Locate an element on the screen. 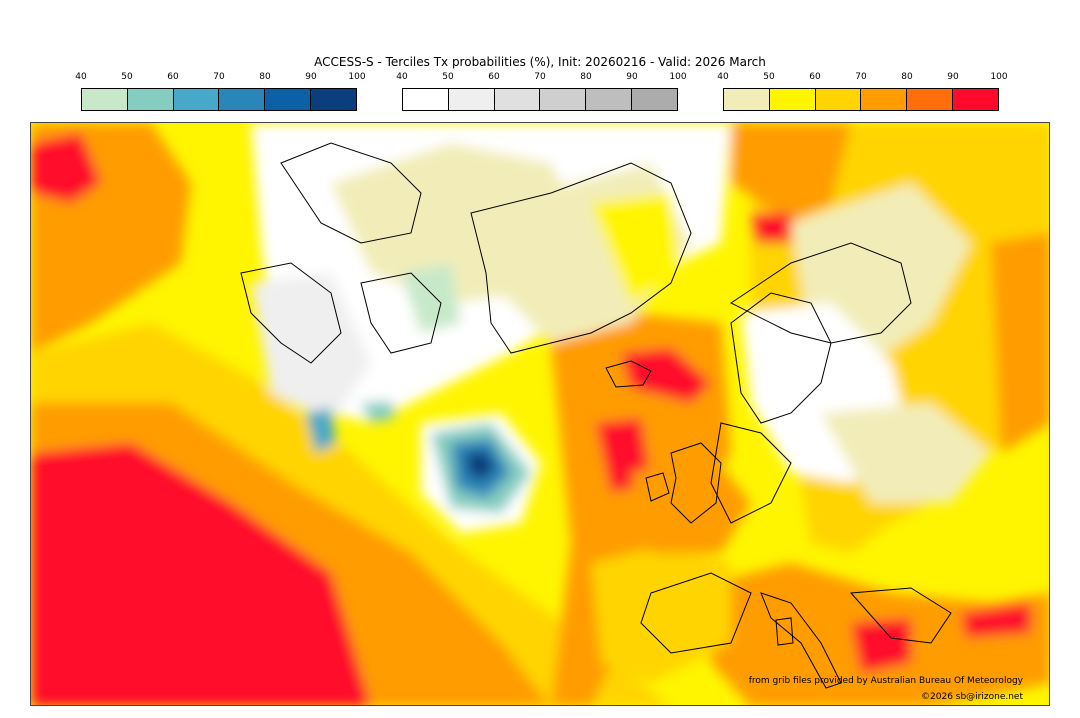 Image resolution: width=1080 pixels, height=718 pixels. colorbar-above-ticks: 40 50 60 70 80 90 100 is located at coordinates (862, 78).